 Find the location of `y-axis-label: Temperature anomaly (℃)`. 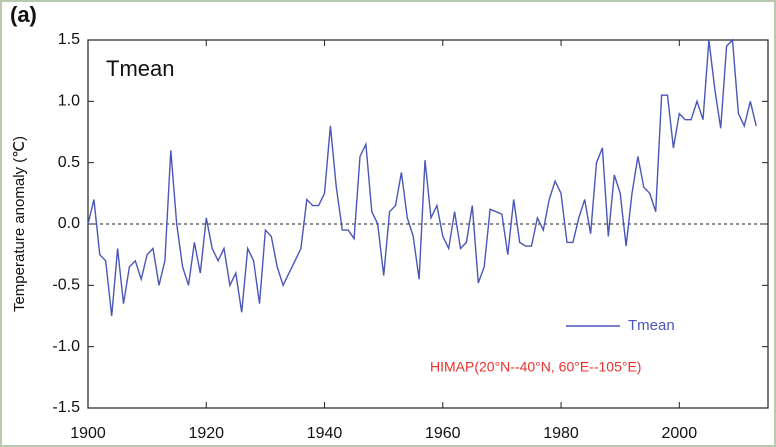

y-axis-label: Temperature anomaly (℃) is located at coordinates (19, 224).